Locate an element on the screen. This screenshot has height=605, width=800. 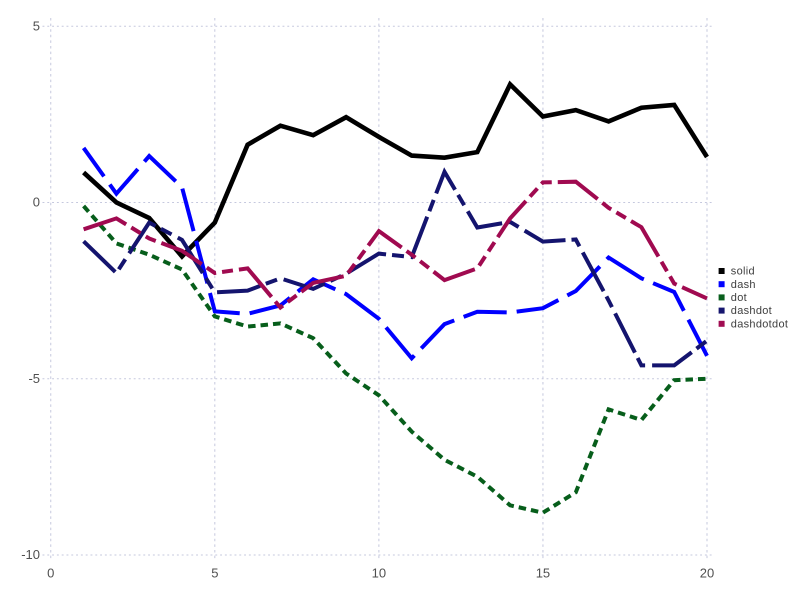
svg-text: -5 is located at coordinates (34, 378).